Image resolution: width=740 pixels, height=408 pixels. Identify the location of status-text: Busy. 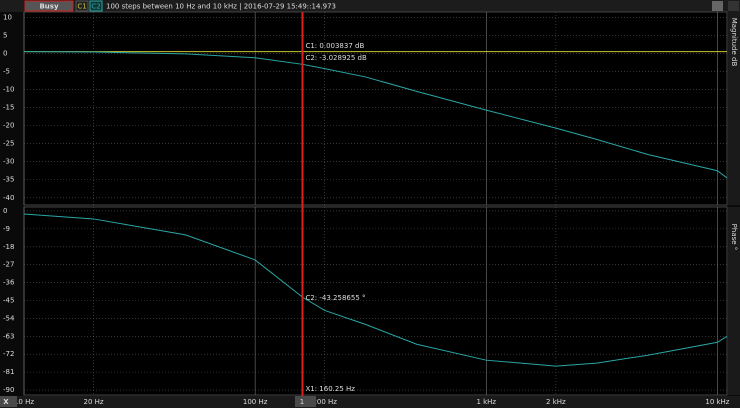
(48, 7).